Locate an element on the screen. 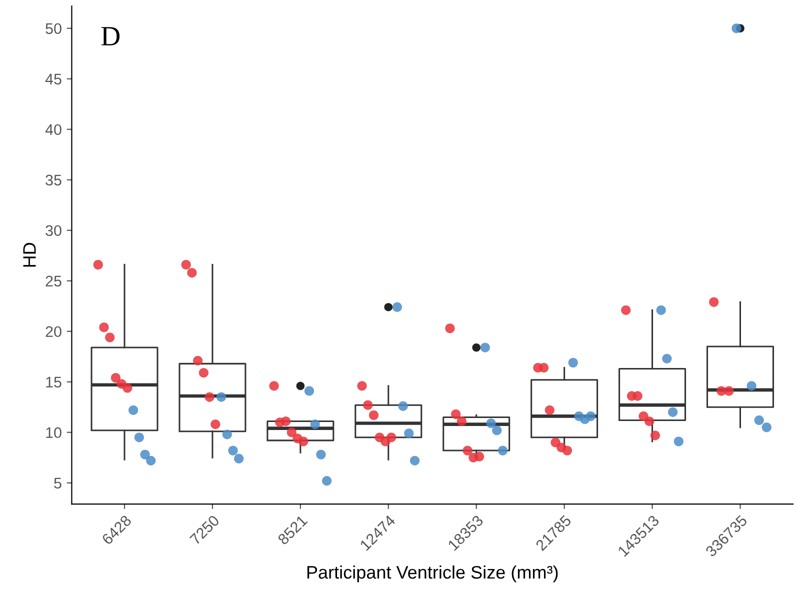 The width and height of the screenshot is (797, 611). y-tick-label: 5 is located at coordinates (58, 483).